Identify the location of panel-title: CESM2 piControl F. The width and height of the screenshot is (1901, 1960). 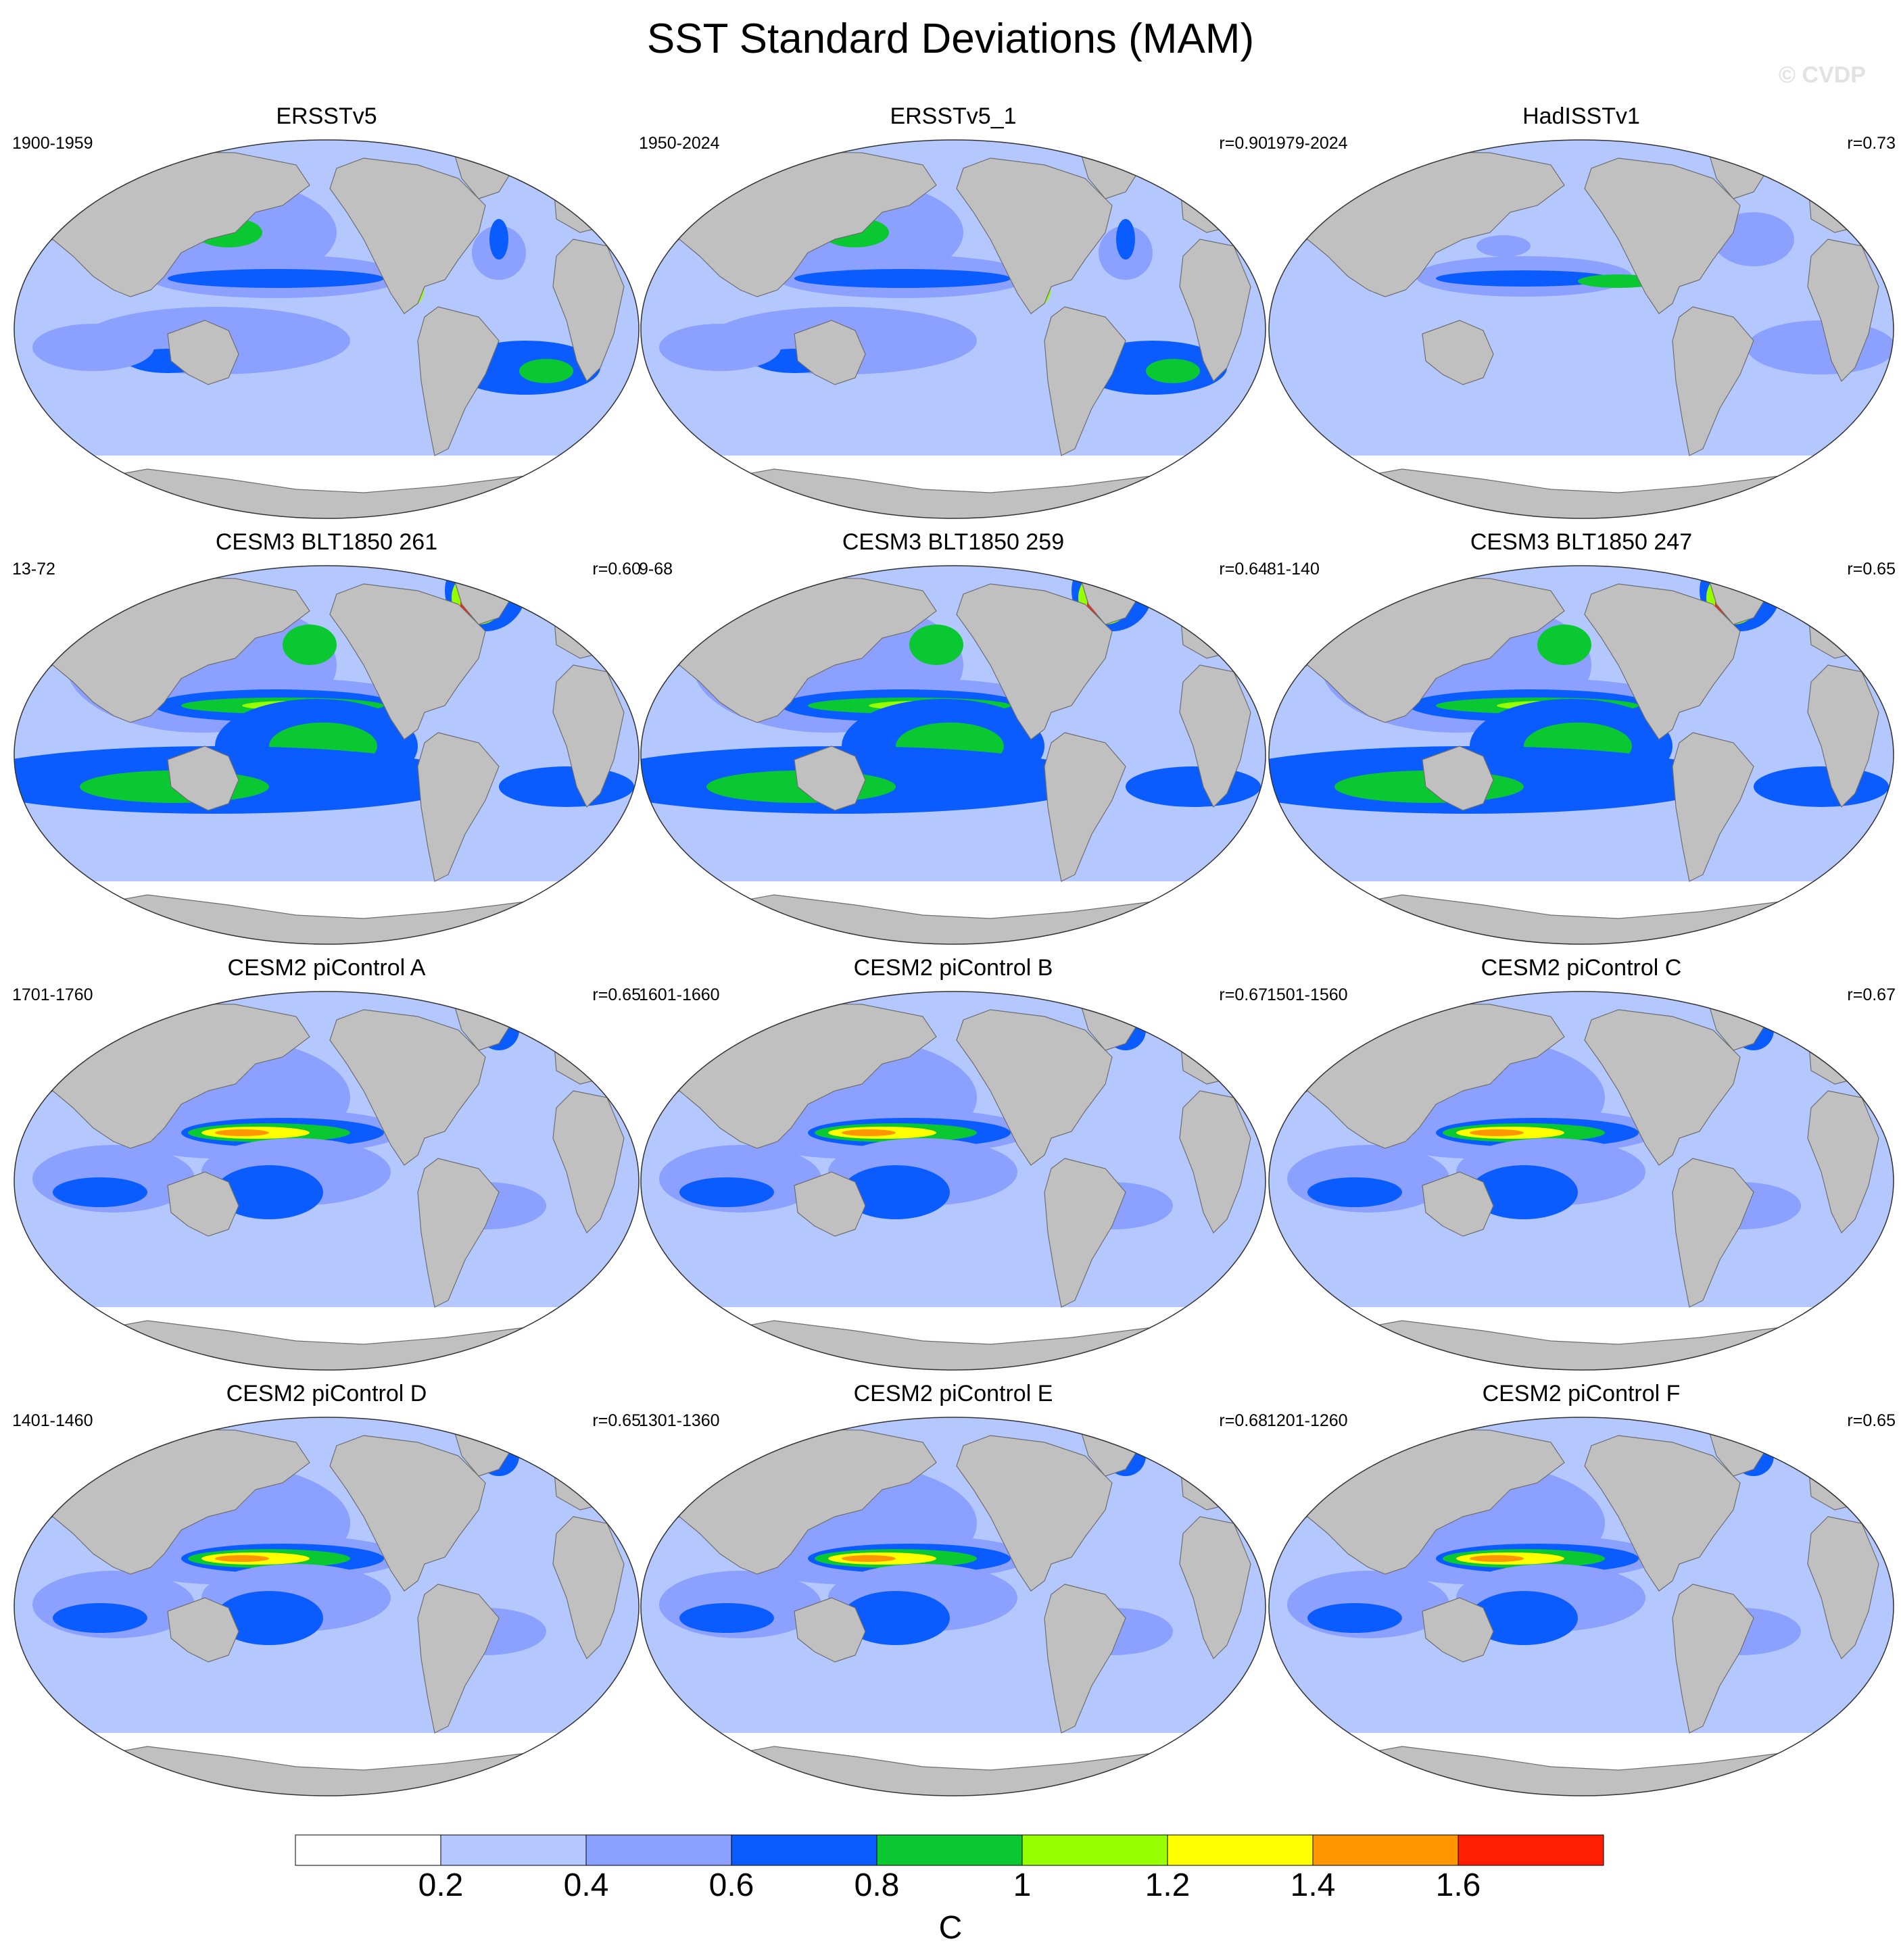
(1581, 1393).